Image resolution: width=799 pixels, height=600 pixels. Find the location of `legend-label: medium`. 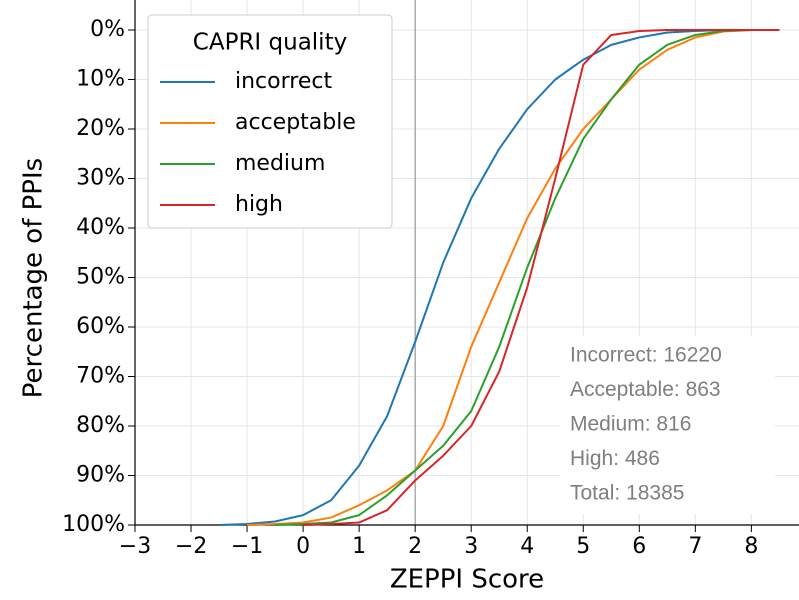

legend-label: medium is located at coordinates (280, 163).